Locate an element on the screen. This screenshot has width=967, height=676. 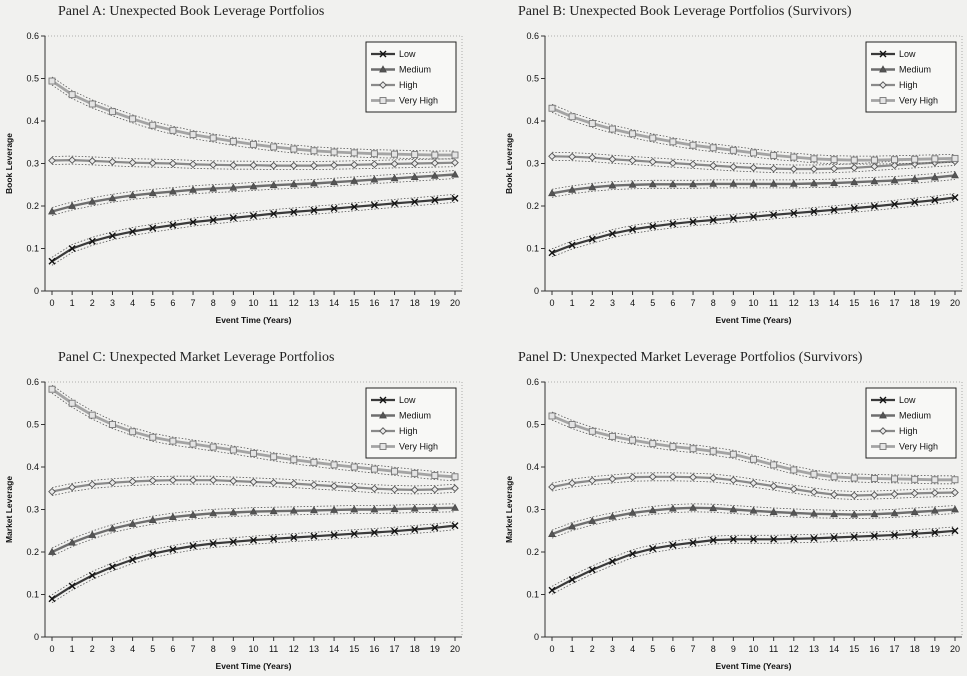
x-tick-label: 8 is located at coordinates (213, 649).